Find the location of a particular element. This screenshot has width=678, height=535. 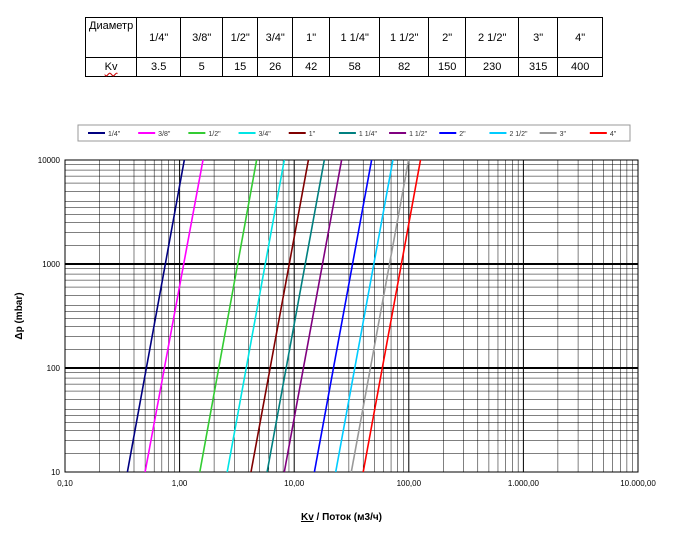

x-axis-title: Kv / Поток (м3/ч) is located at coordinates (341, 517).